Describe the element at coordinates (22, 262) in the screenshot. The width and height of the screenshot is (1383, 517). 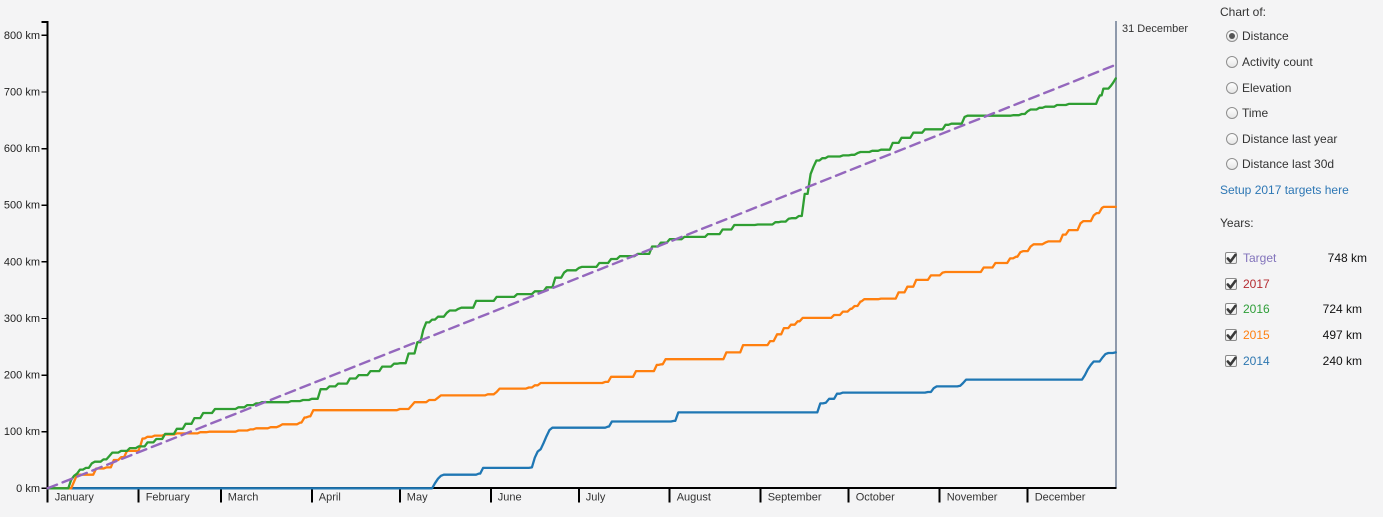
I see `svg-text: 400 km` at that location.